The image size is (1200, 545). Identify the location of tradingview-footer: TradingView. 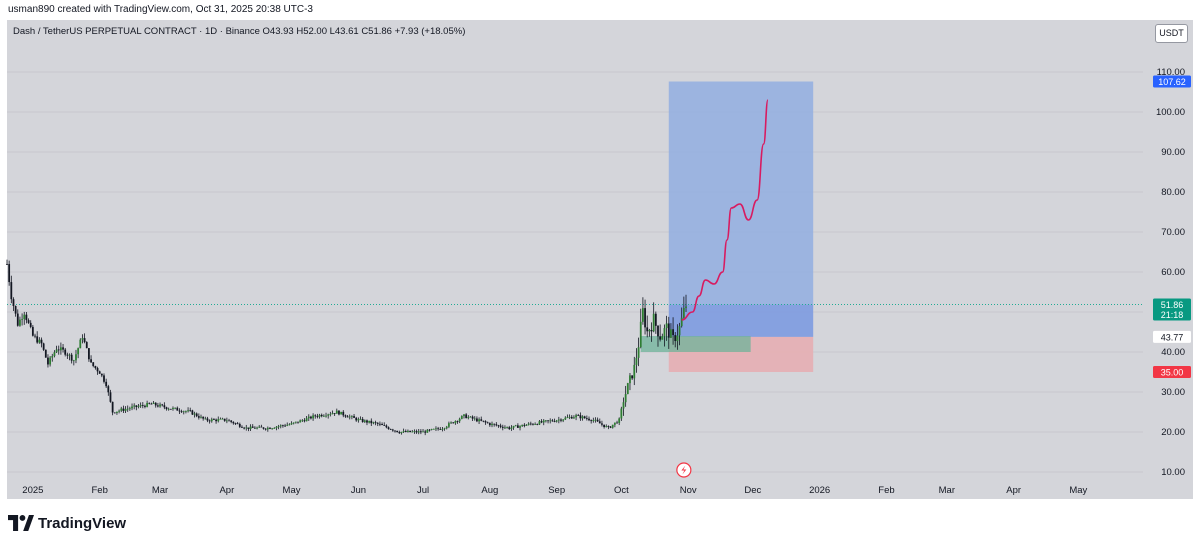
(67, 523).